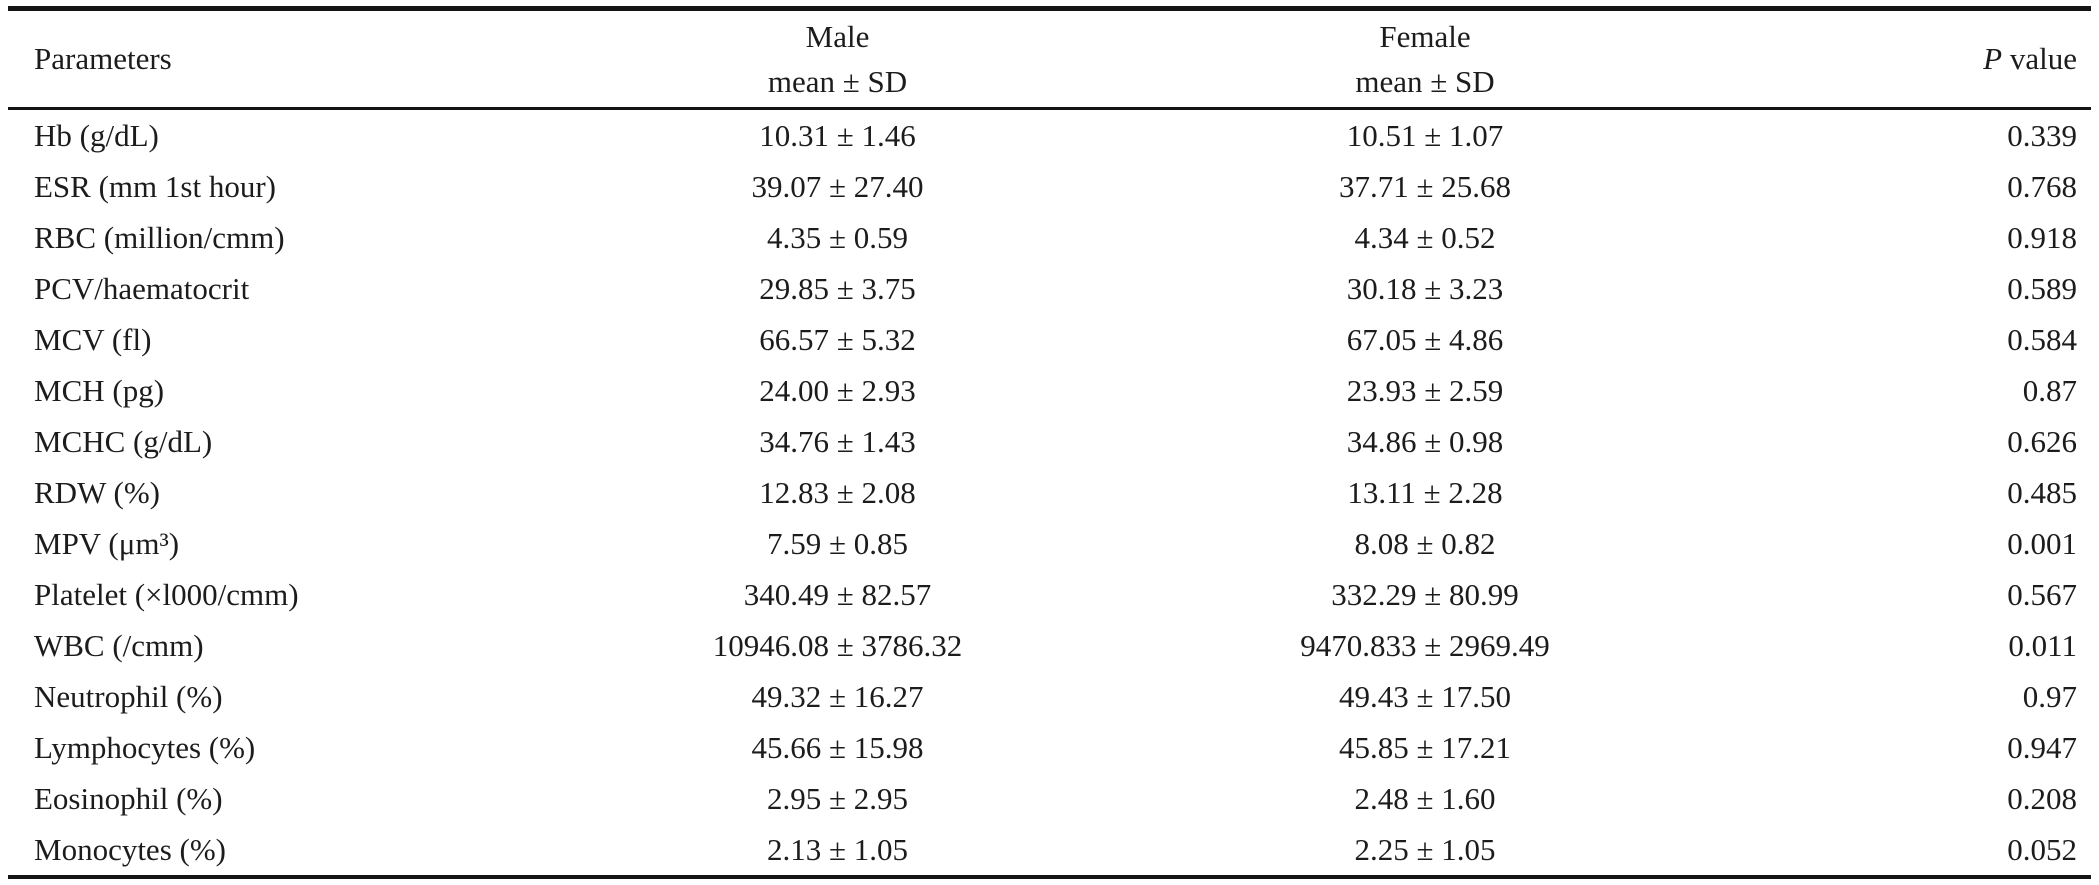 The height and width of the screenshot is (885, 2099). Describe the element at coordinates (837, 81) in the screenshot. I see `male-header-sublabel: mean ± SD` at that location.